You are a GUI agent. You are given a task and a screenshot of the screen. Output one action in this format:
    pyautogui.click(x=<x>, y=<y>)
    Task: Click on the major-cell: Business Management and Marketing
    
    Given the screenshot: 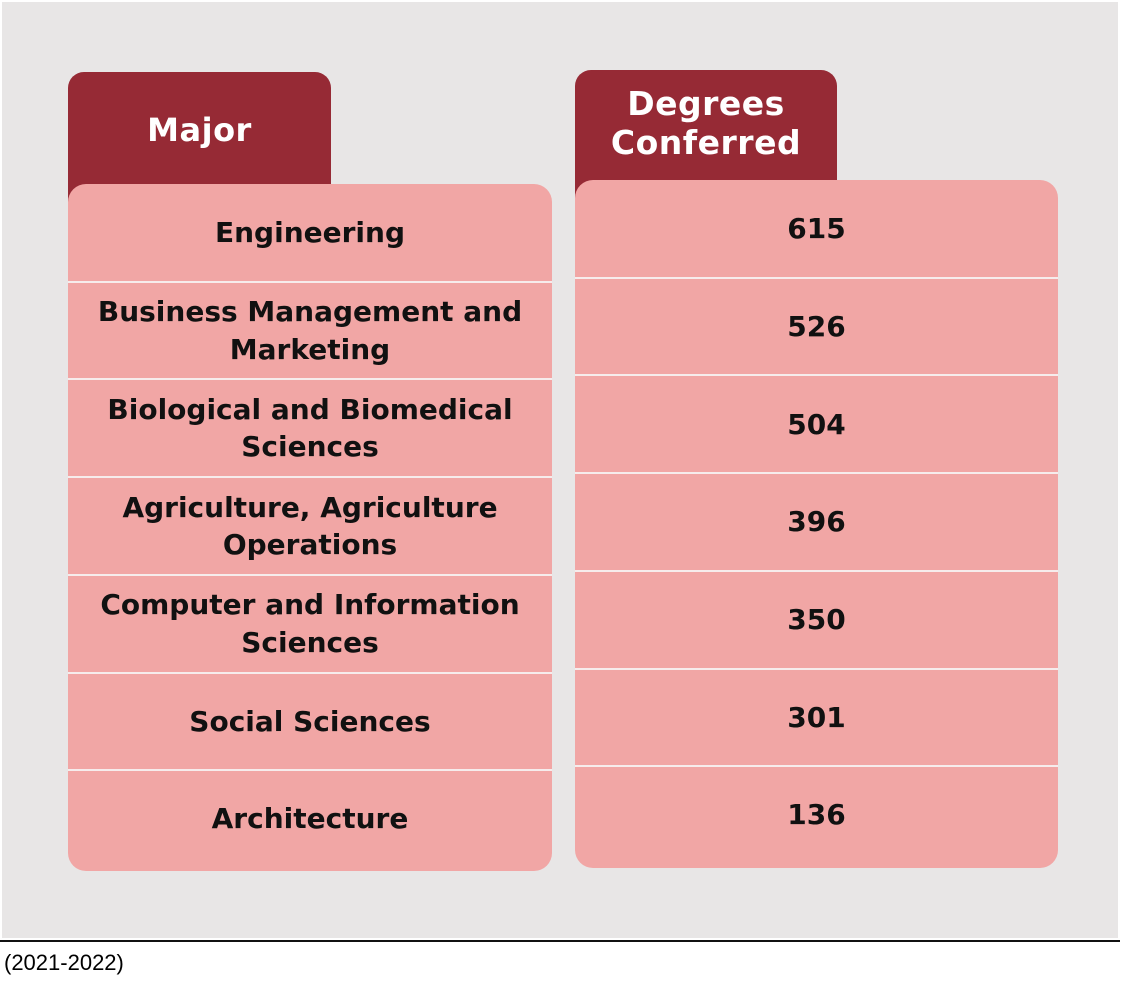 What is the action you would take?
    pyautogui.click(x=310, y=330)
    